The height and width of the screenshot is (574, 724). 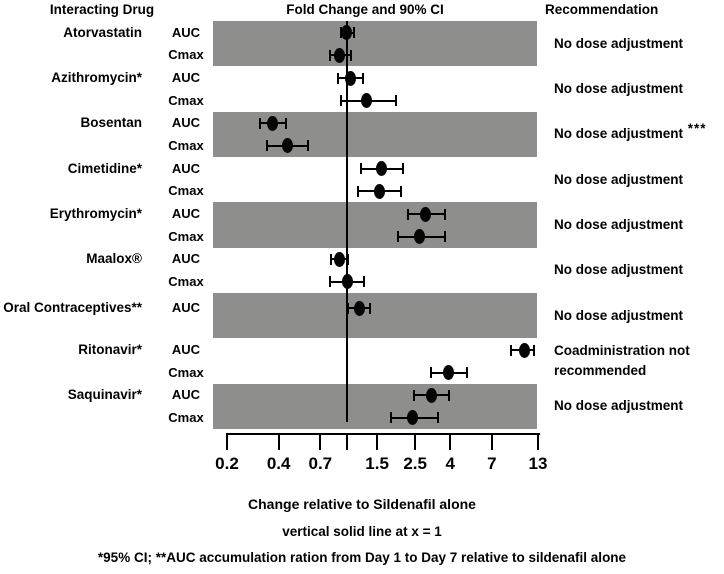 What do you see at coordinates (492, 463) in the screenshot?
I see `x-axis-tick-label: 7` at bounding box center [492, 463].